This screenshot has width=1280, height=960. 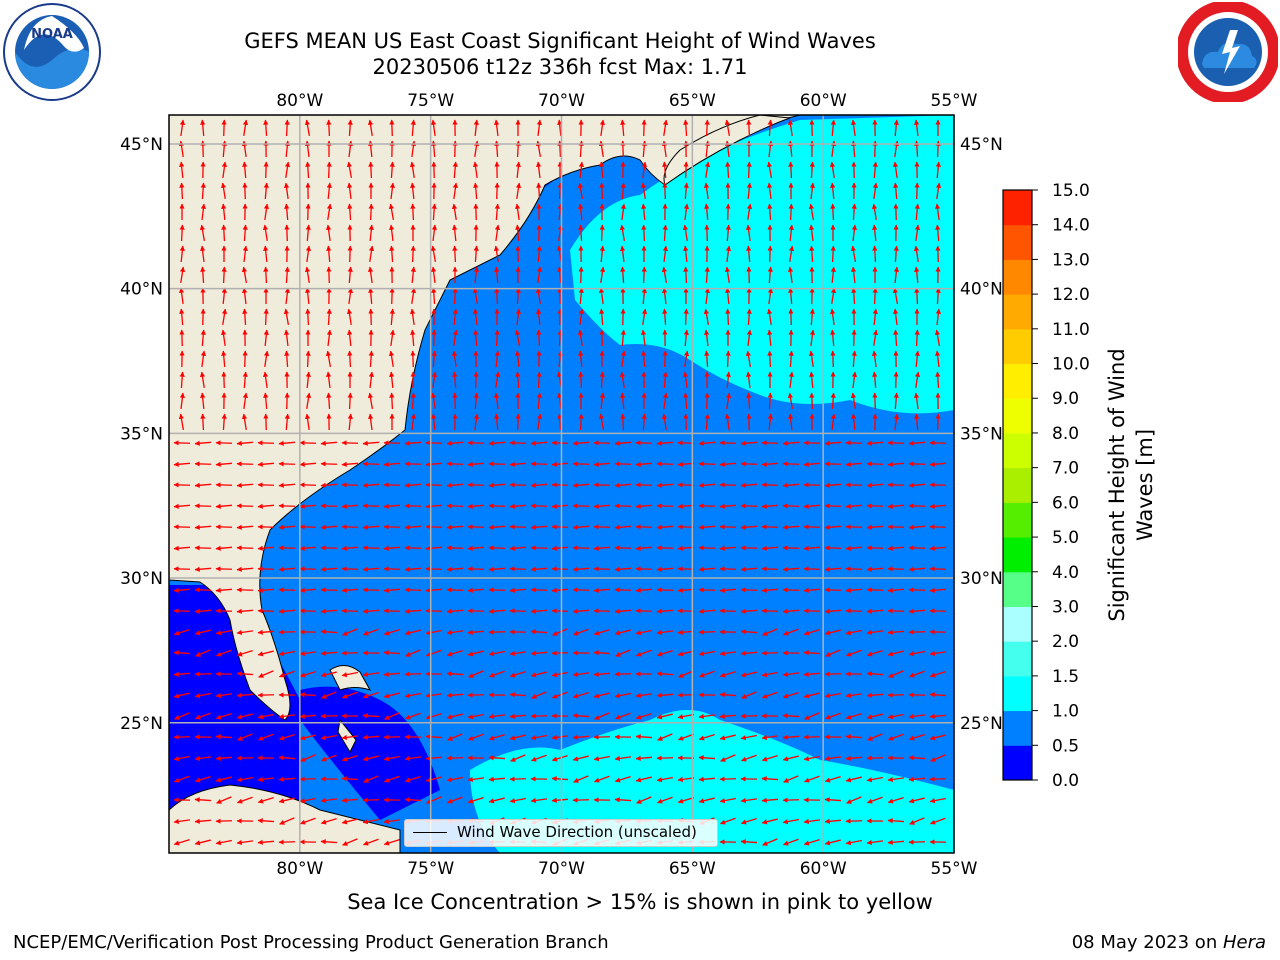 What do you see at coordinates (561, 869) in the screenshot?
I see `lon-label-bottom: 70°W` at bounding box center [561, 869].